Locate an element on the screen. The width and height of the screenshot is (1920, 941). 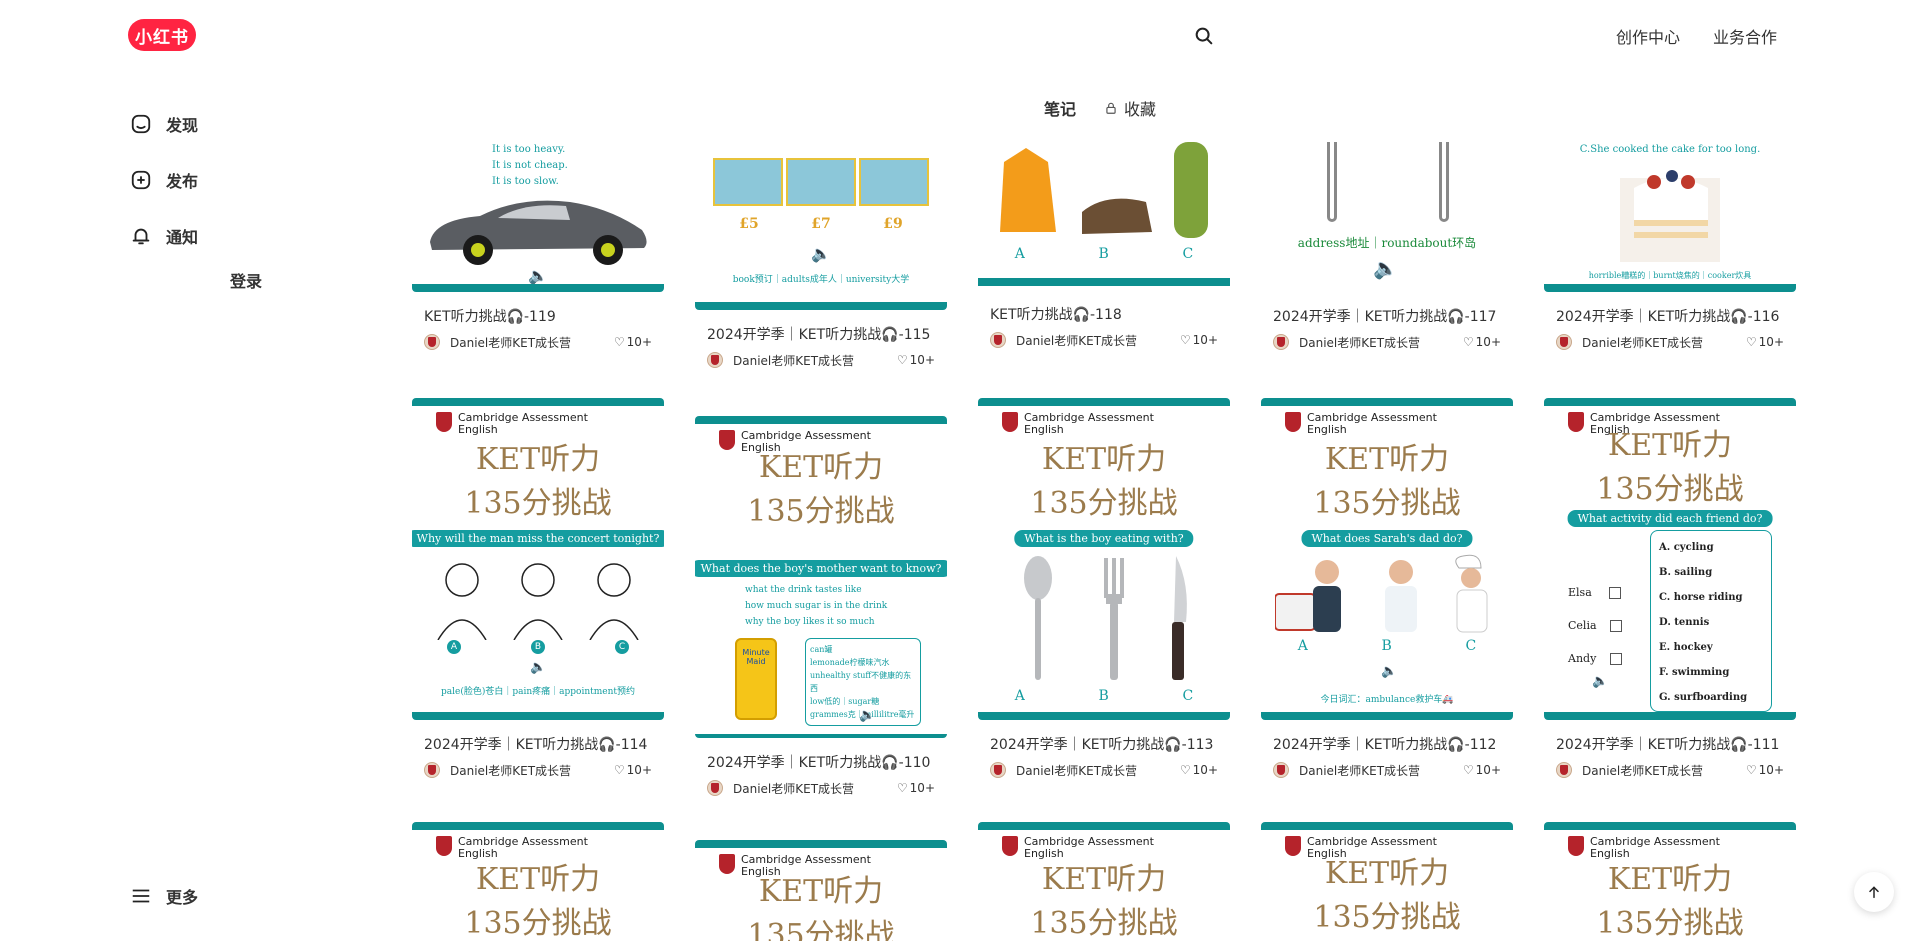
note-cover: A B C is located at coordinates (1104, 221).